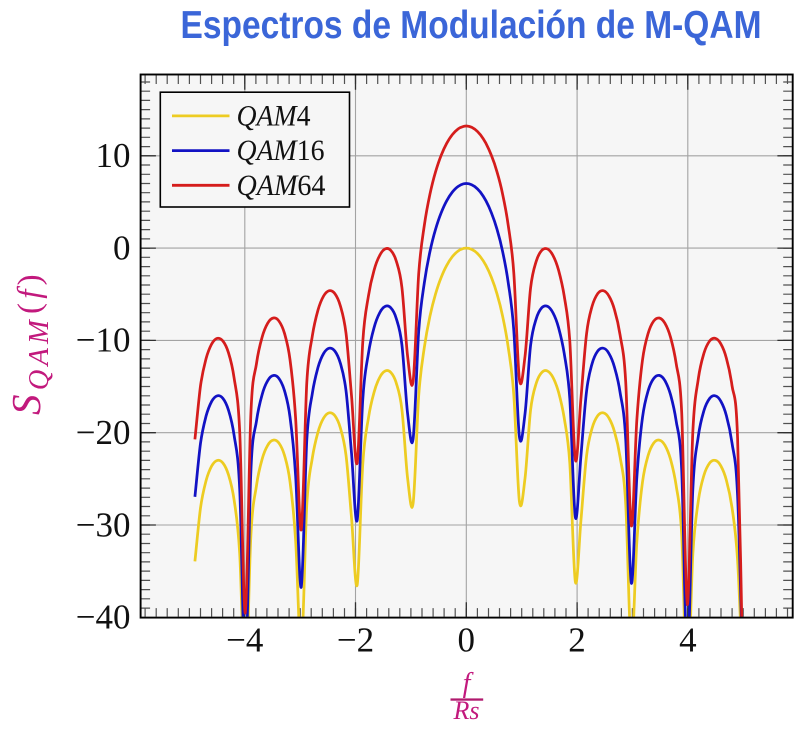 Image resolution: width=794 pixels, height=731 pixels. Describe the element at coordinates (577, 639) in the screenshot. I see `svg-text: 2` at that location.